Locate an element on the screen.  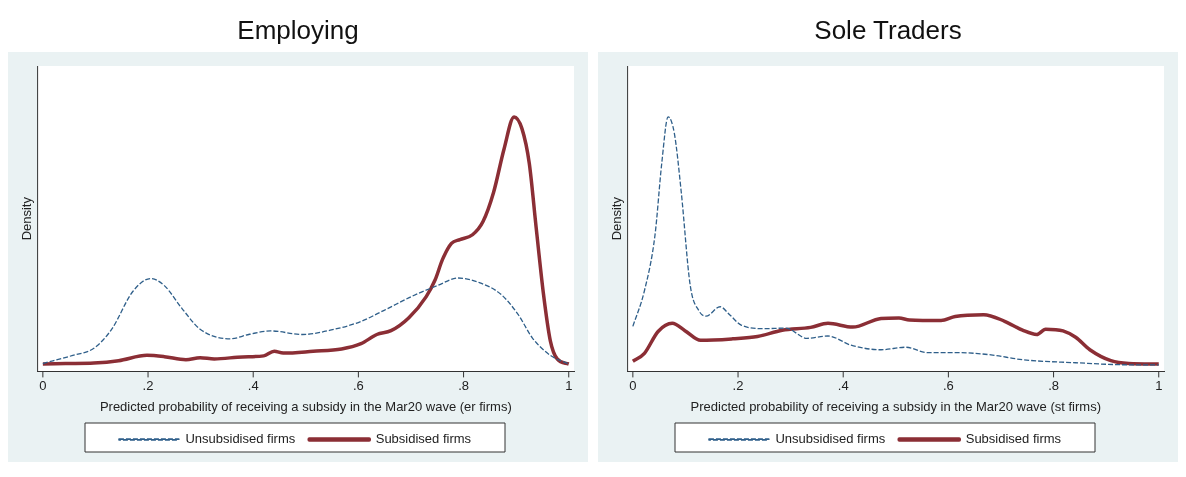
chart-title: Sole Traders is located at coordinates (888, 30).